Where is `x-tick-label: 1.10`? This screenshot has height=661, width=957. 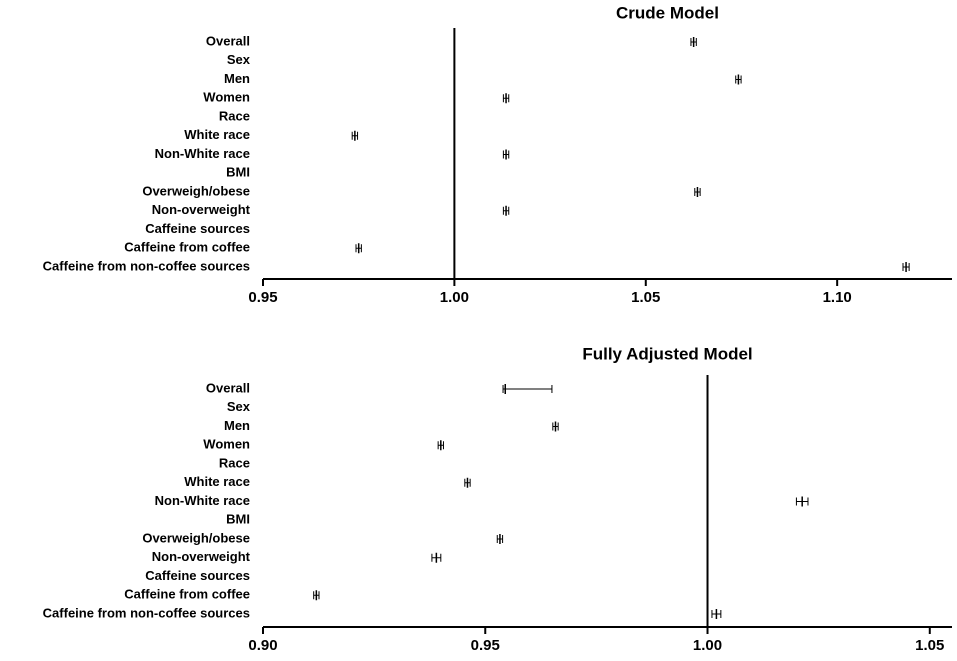
x-tick-label: 1.10 is located at coordinates (837, 297).